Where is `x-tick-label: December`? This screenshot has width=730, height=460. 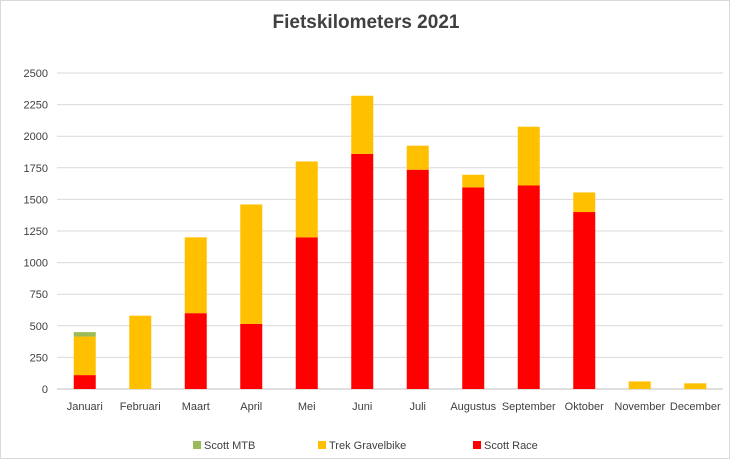
x-tick-label: December is located at coordinates (695, 407).